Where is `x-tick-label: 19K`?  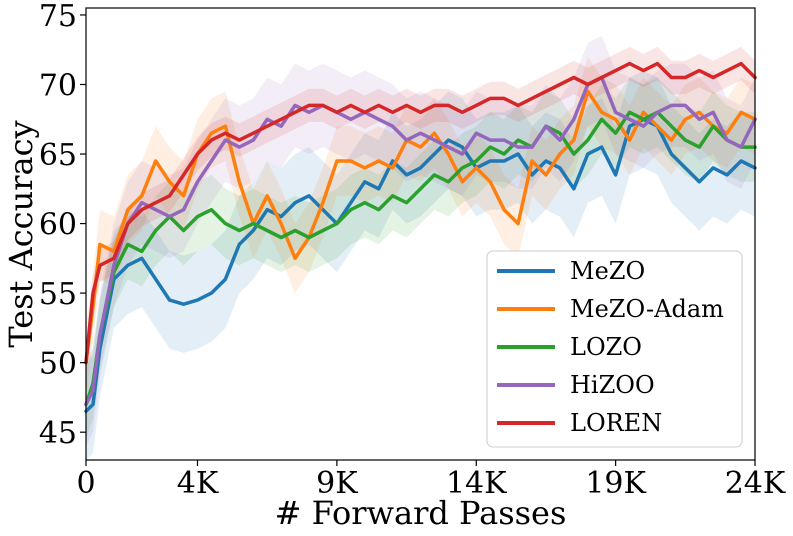 x-tick-label: 19K is located at coordinates (615, 483).